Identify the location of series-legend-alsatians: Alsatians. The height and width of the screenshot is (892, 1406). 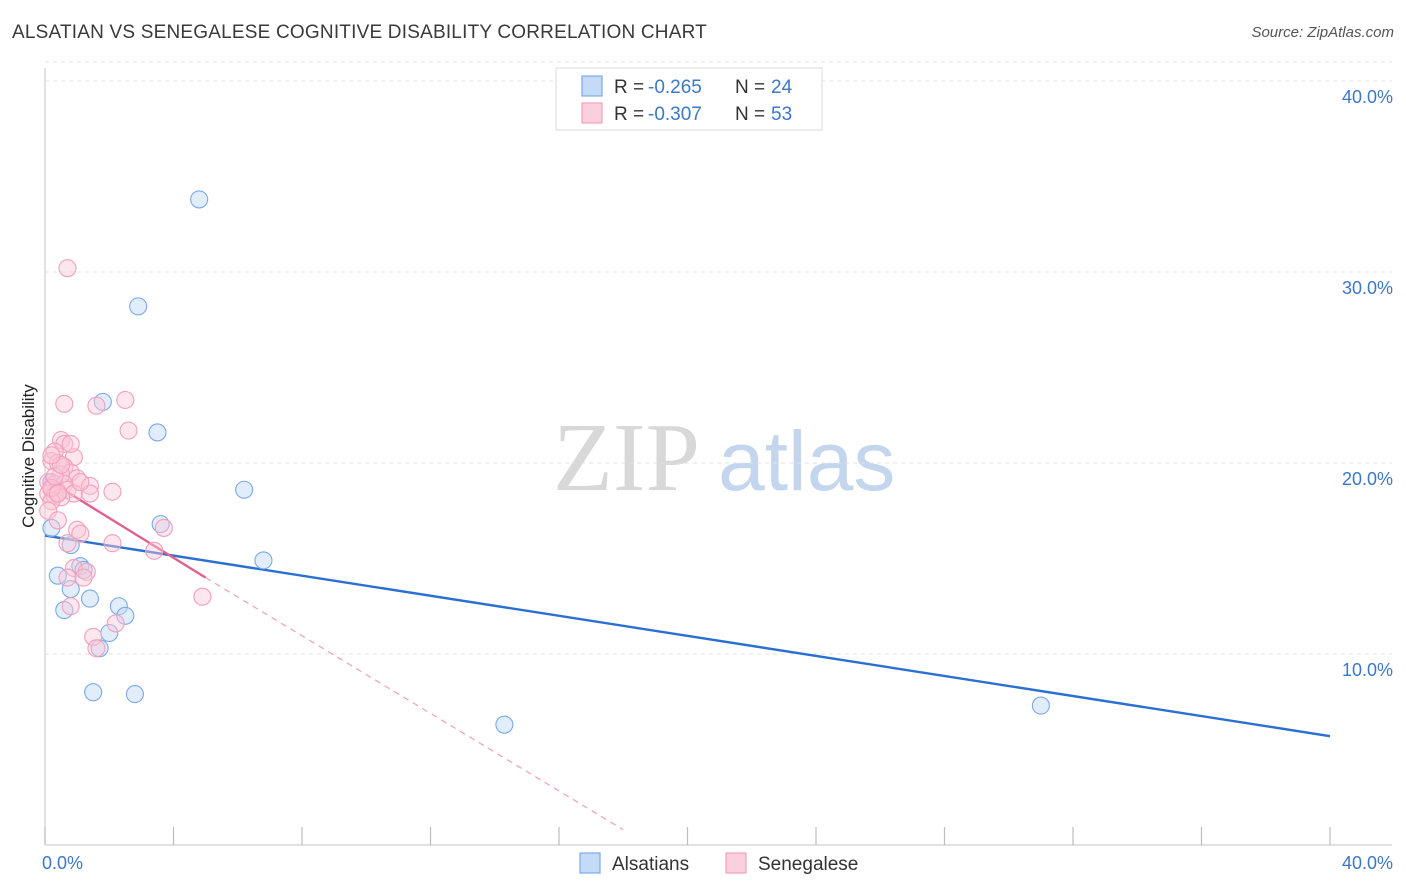
(650, 864).